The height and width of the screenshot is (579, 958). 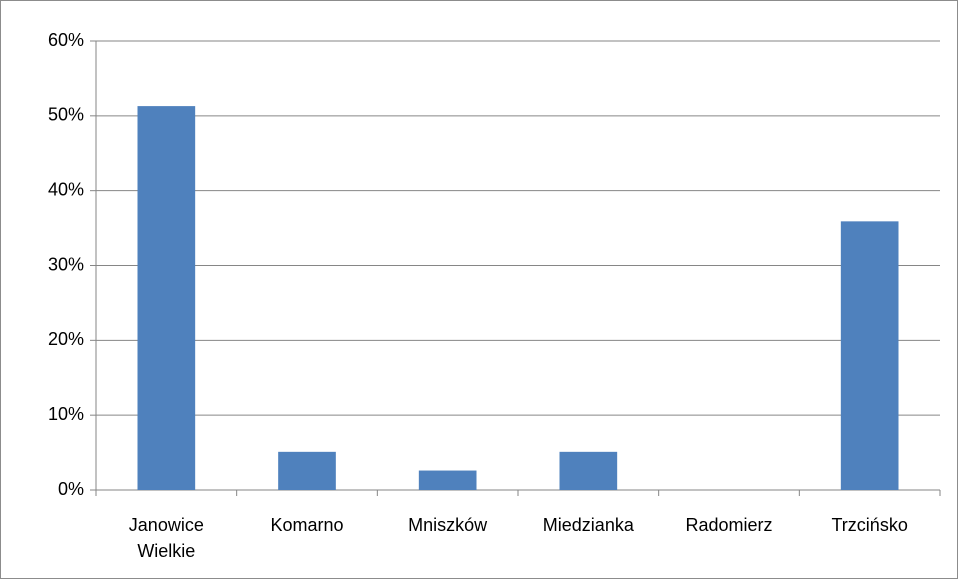 What do you see at coordinates (166, 538) in the screenshot?
I see `x-tick-label: Janowice Wielkie` at bounding box center [166, 538].